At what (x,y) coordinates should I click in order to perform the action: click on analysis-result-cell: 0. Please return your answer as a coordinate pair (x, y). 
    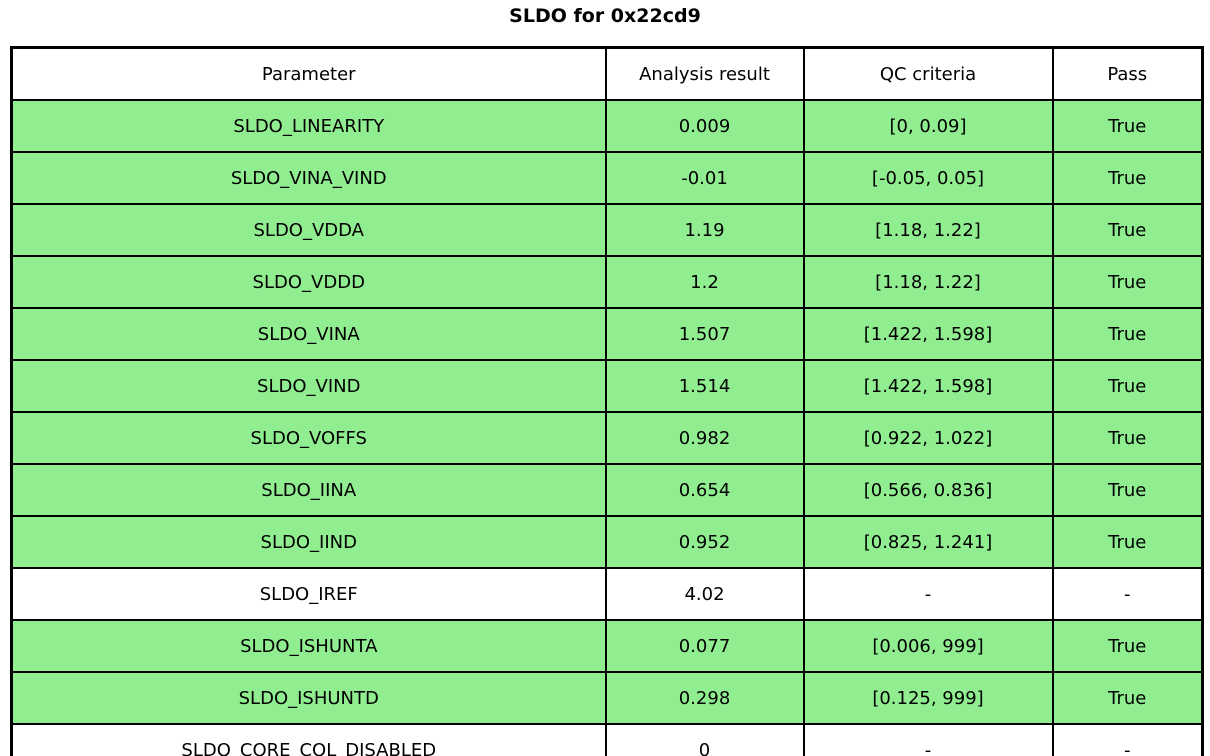
    Looking at the image, I should click on (704, 739).